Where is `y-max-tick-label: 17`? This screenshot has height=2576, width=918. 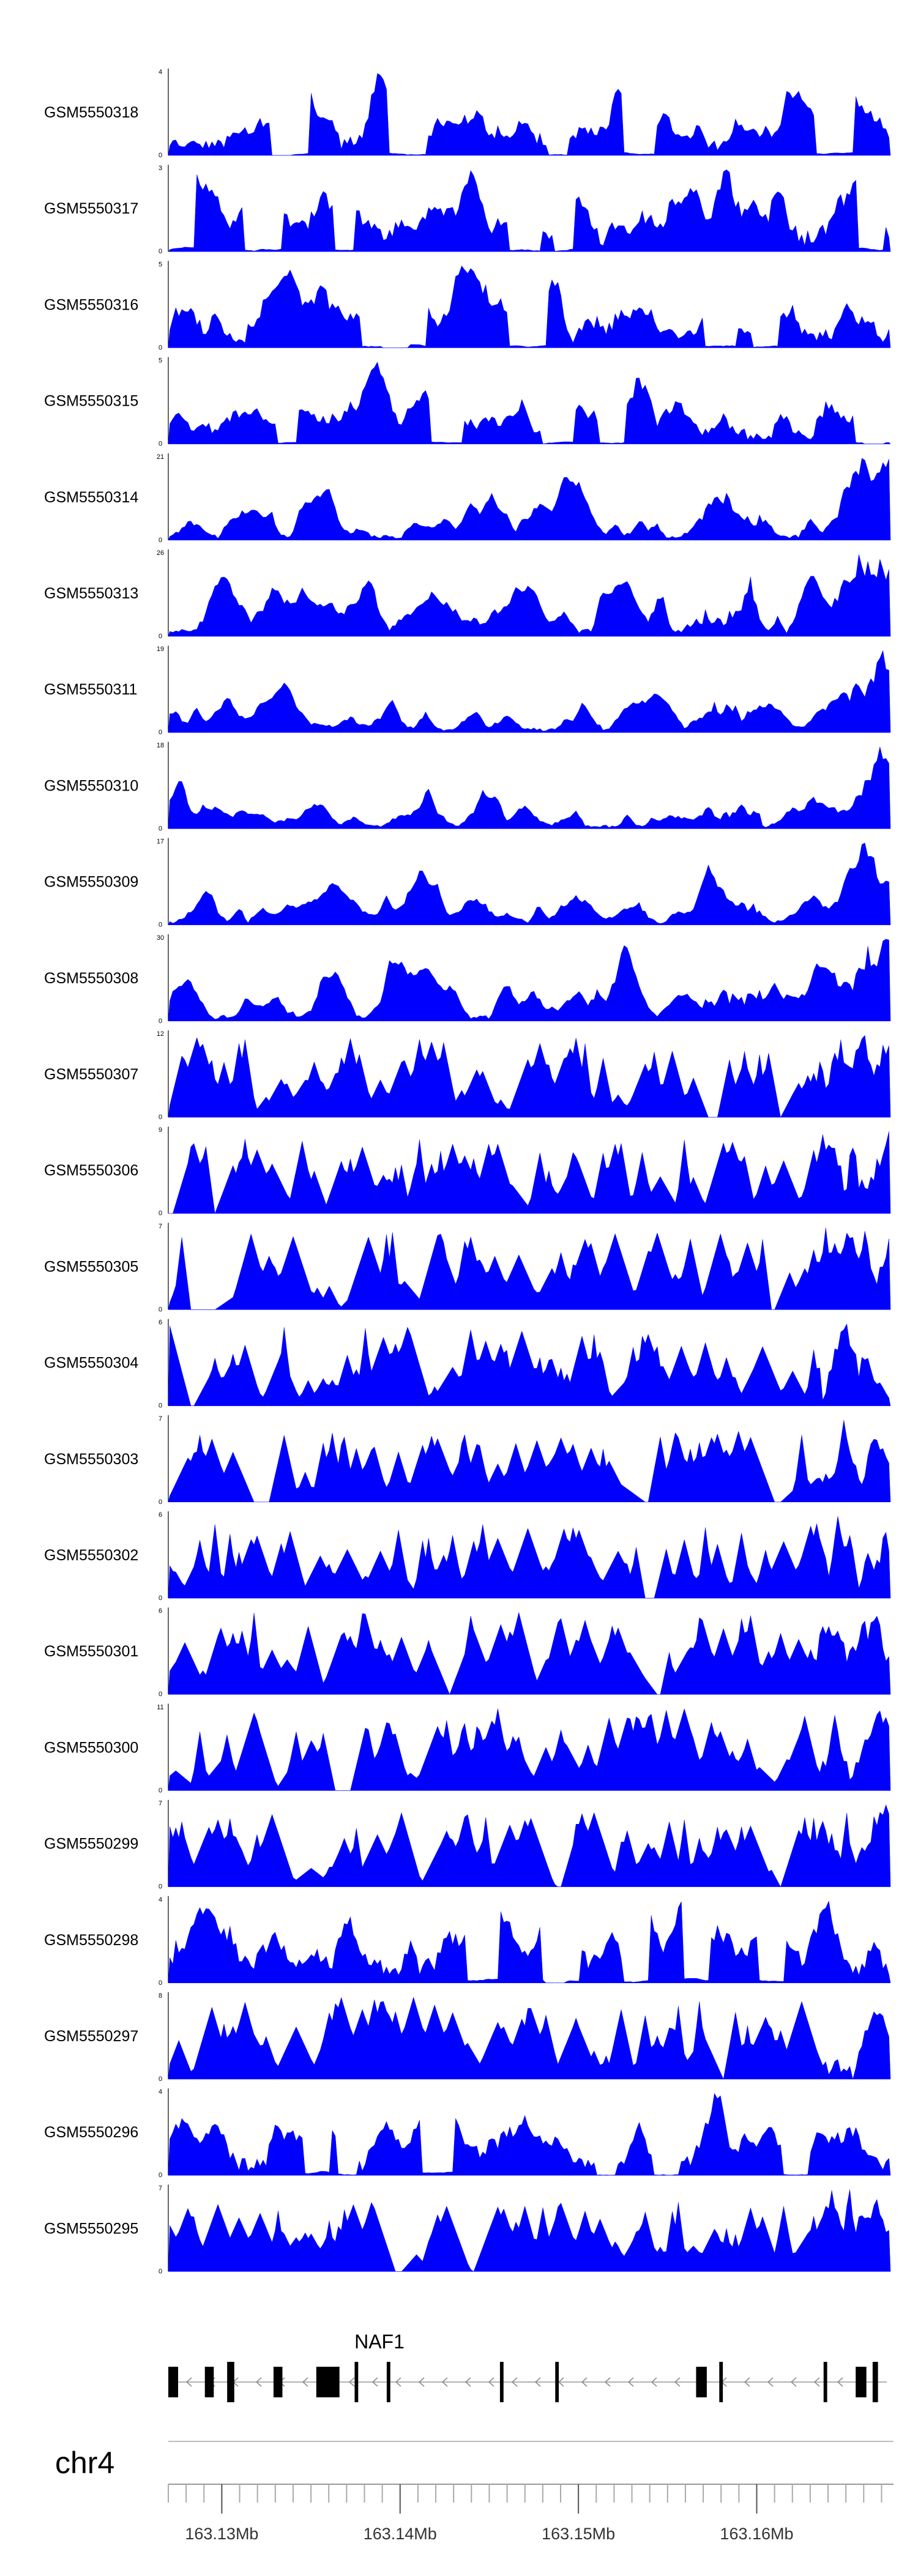 y-max-tick-label: 17 is located at coordinates (160, 842).